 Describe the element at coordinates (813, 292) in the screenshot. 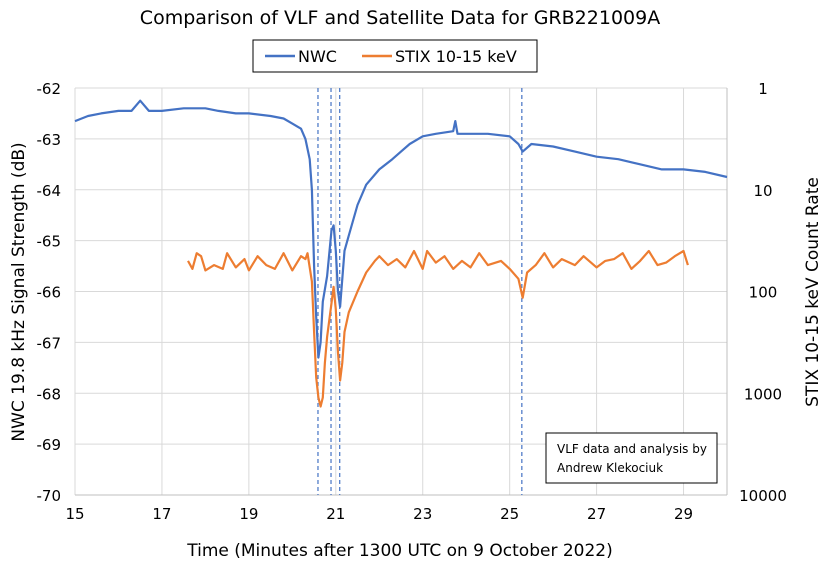

I see `y2-axis-label: STIX 10-15 keV Count Rate` at that location.